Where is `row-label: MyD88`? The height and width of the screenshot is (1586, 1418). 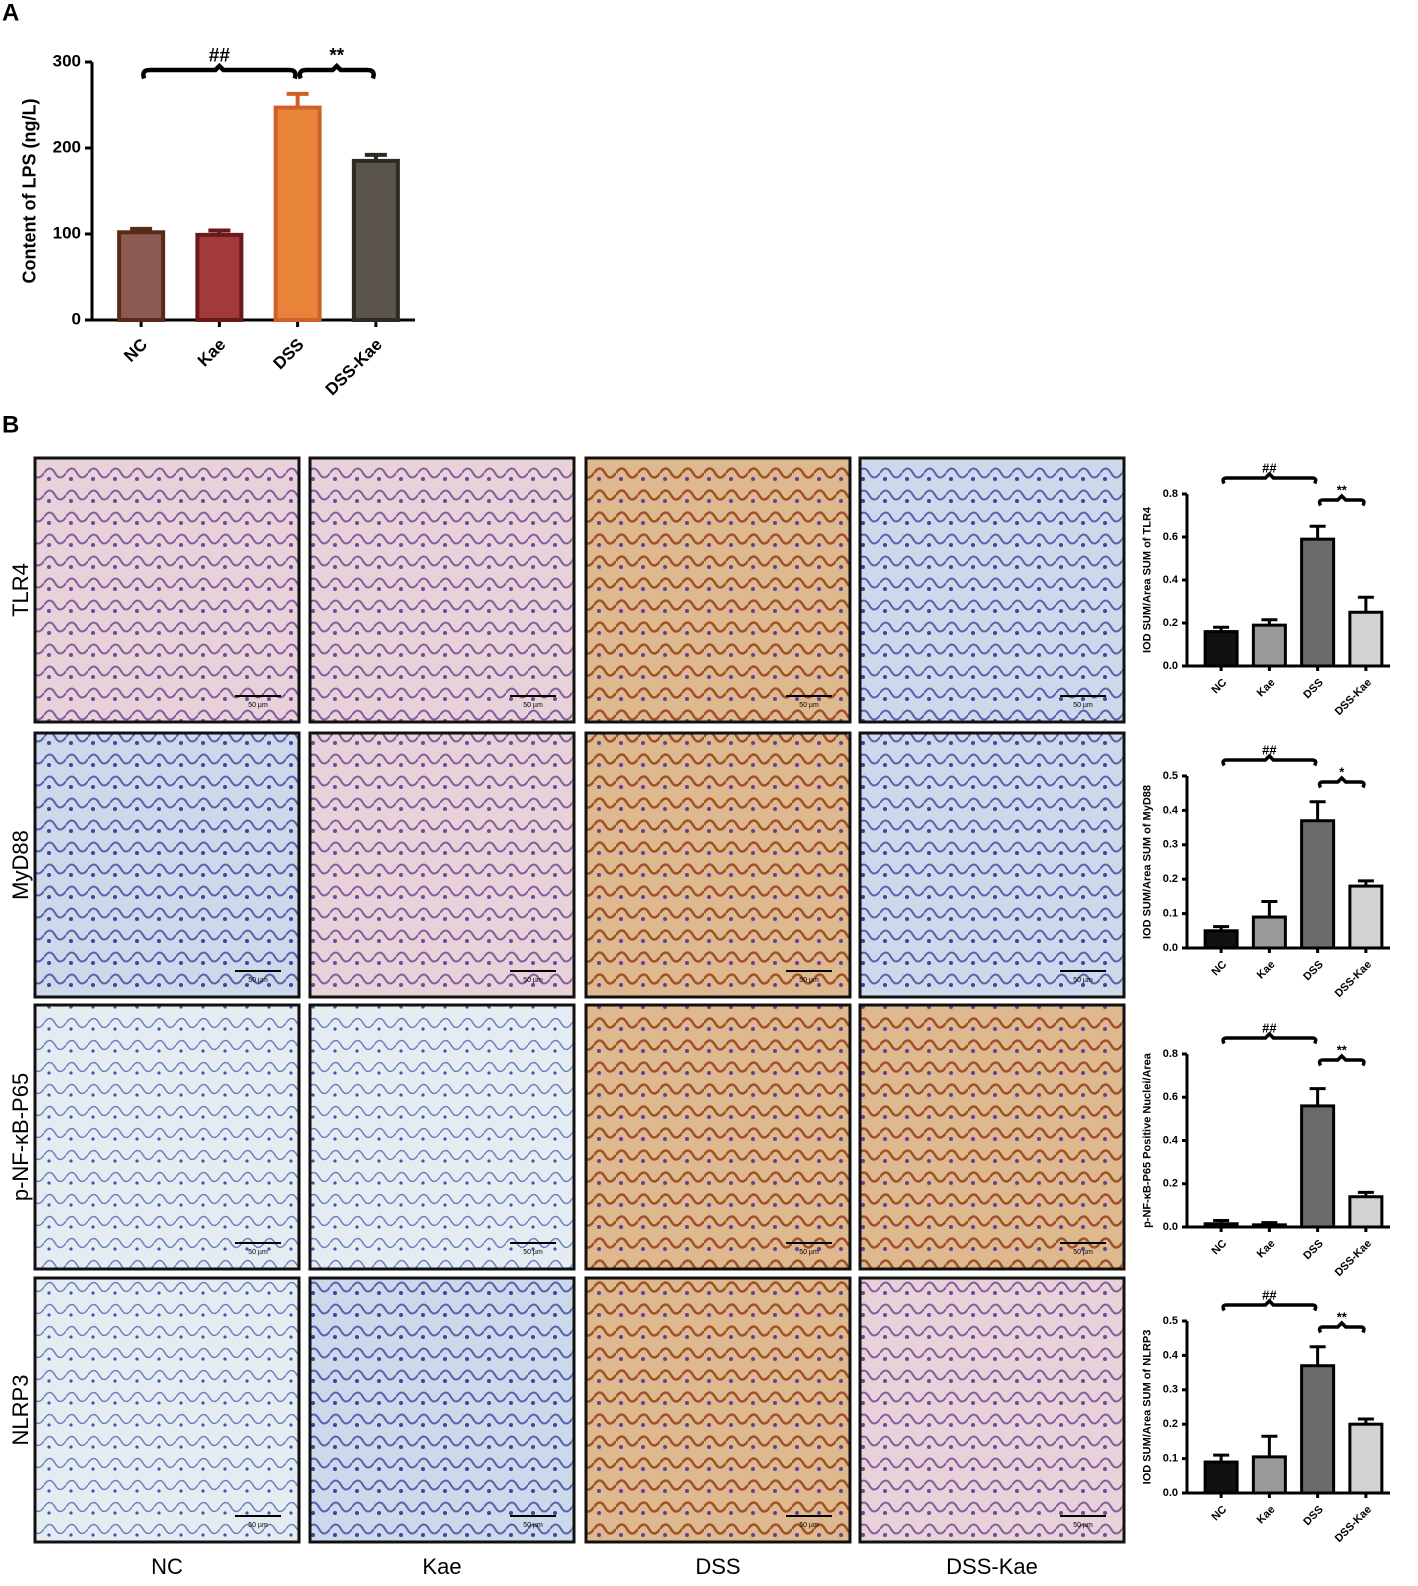 row-label: MyD88 is located at coordinates (20, 865).